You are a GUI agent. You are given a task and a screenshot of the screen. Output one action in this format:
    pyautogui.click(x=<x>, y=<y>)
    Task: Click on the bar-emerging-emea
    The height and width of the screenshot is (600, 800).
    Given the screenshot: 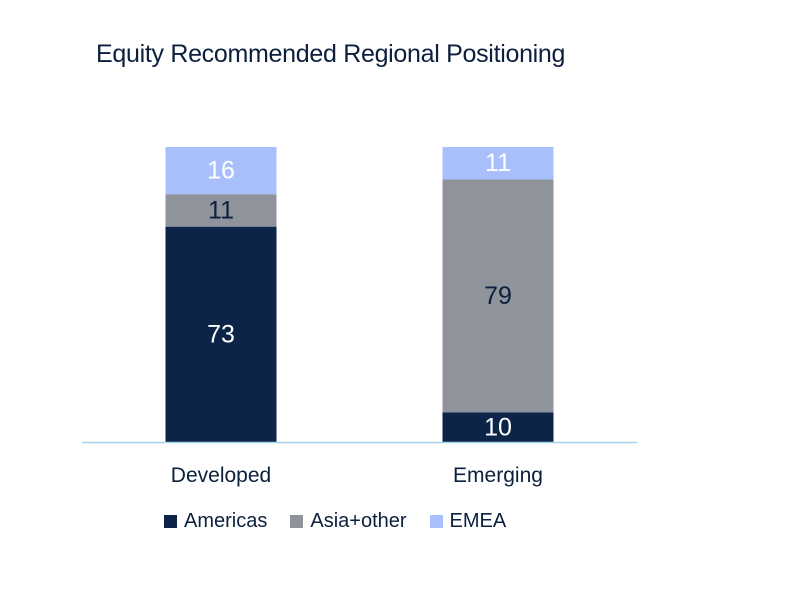 What is the action you would take?
    pyautogui.click(x=498, y=163)
    